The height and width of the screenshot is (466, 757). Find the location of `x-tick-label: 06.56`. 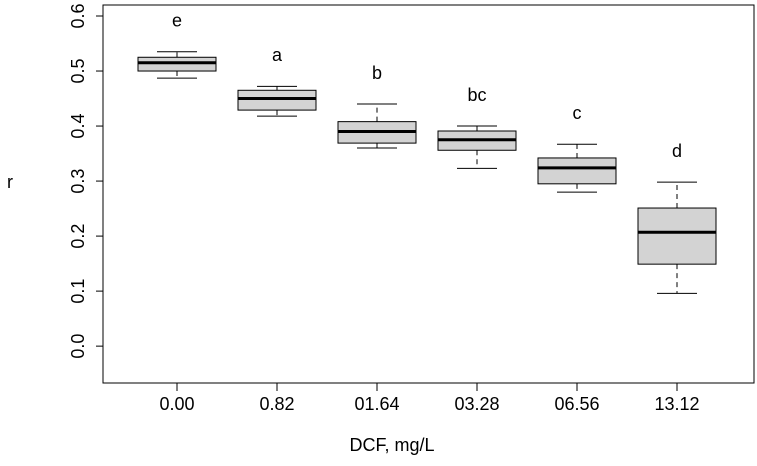

x-tick-label: 06.56 is located at coordinates (576, 404).